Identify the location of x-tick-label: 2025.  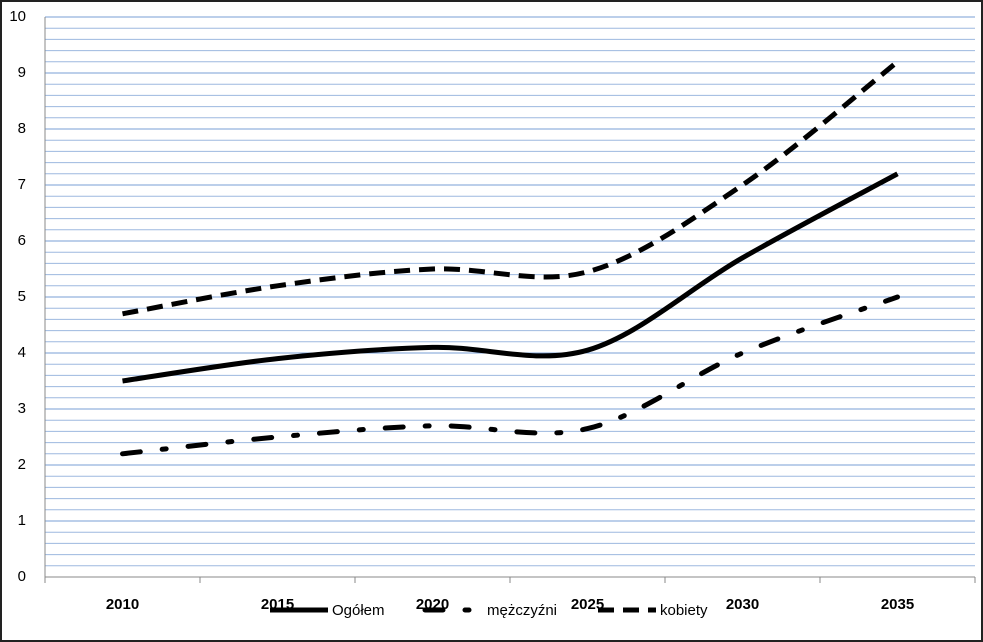
(587, 604).